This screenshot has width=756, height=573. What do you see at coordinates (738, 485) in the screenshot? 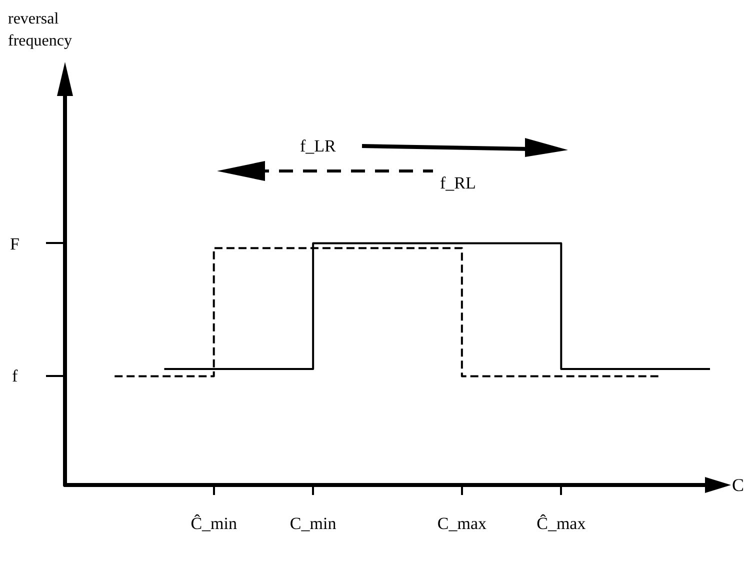
I see `x-axis-title: C` at bounding box center [738, 485].